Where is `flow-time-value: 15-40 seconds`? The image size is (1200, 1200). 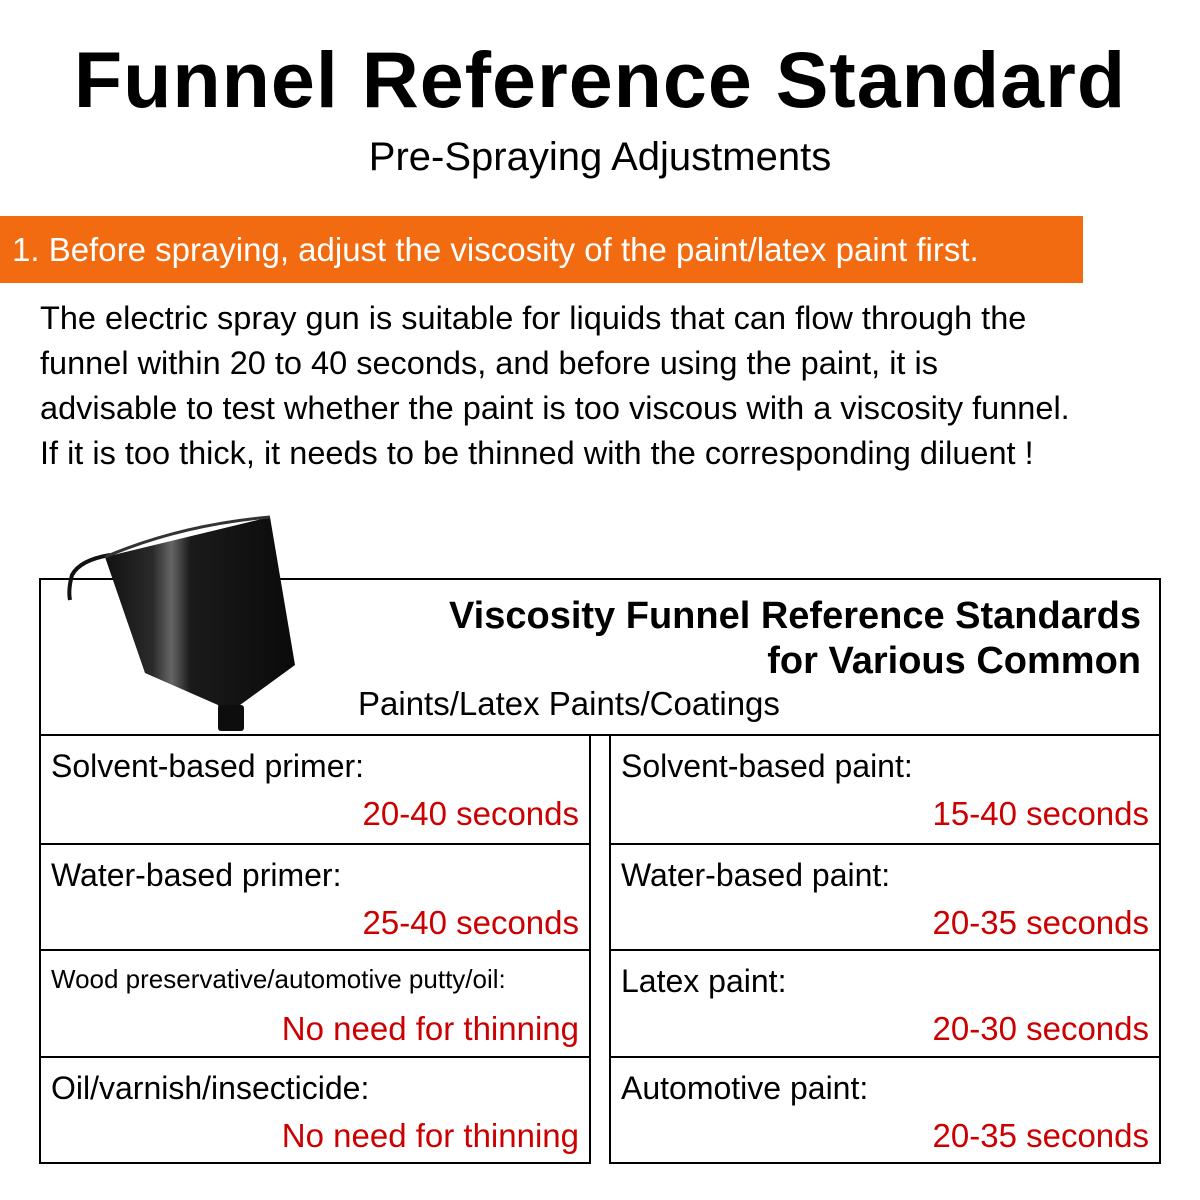
flow-time-value: 15-40 seconds is located at coordinates (1040, 813).